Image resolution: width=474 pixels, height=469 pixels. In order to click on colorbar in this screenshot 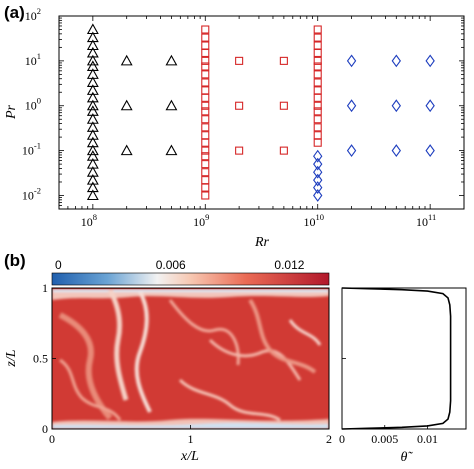, I will do `click(190, 279)`.